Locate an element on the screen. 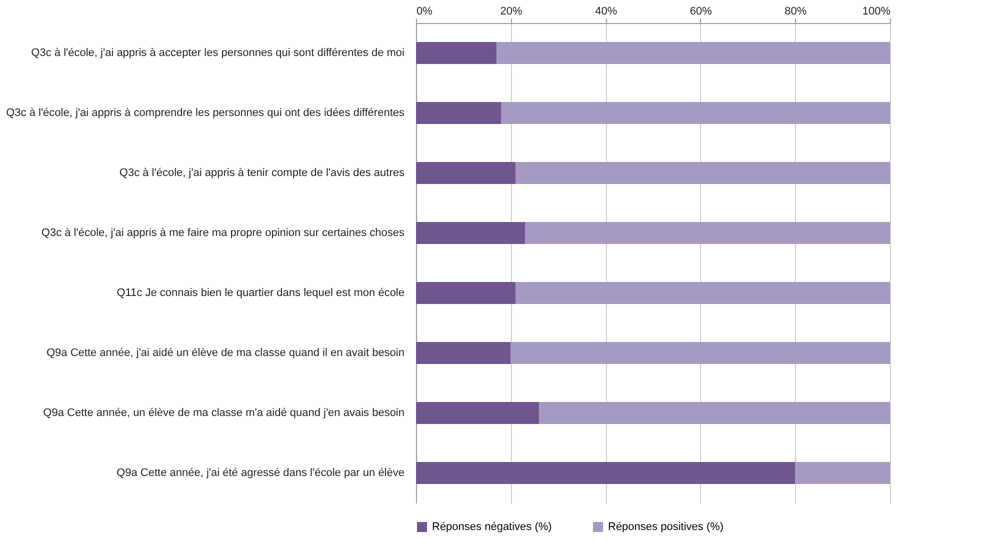 The image size is (992, 560). x-tick-label: 80% is located at coordinates (795, 12).